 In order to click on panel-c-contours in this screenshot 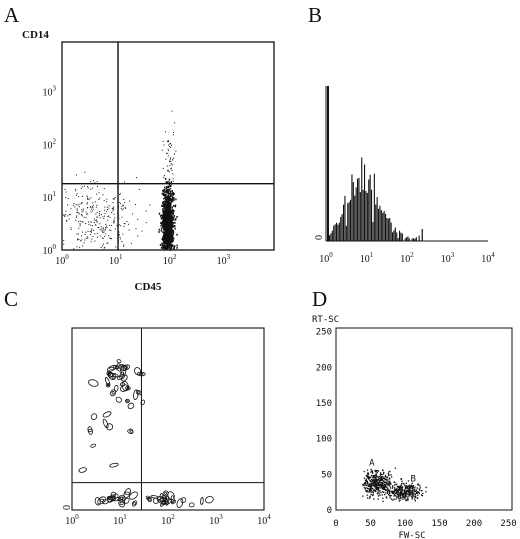, I will do `click(146, 433)`.